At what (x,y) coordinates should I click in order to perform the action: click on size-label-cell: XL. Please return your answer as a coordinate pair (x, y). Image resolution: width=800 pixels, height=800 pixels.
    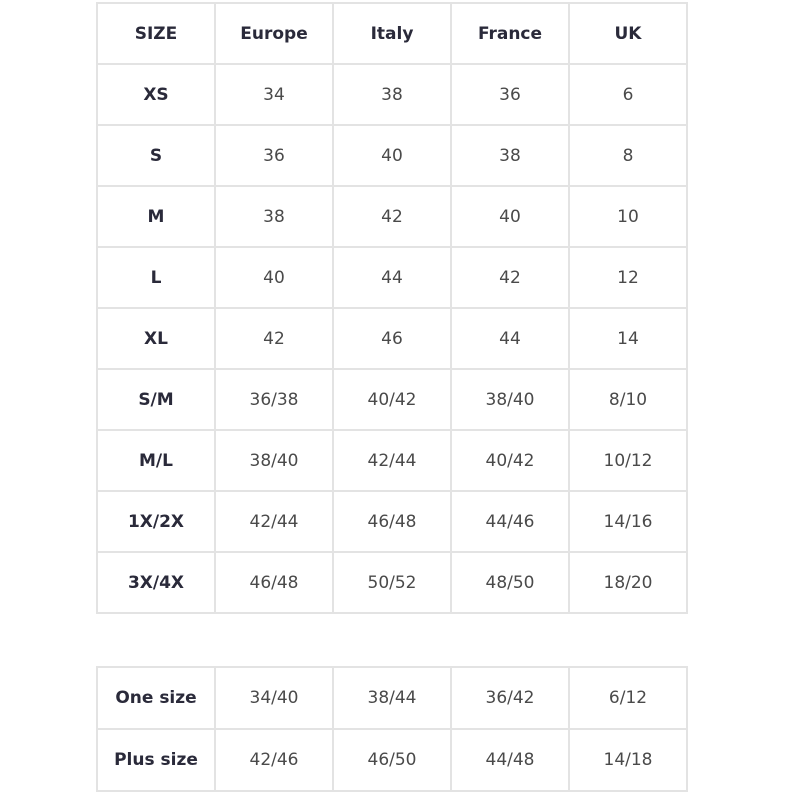
    Looking at the image, I should click on (156, 338).